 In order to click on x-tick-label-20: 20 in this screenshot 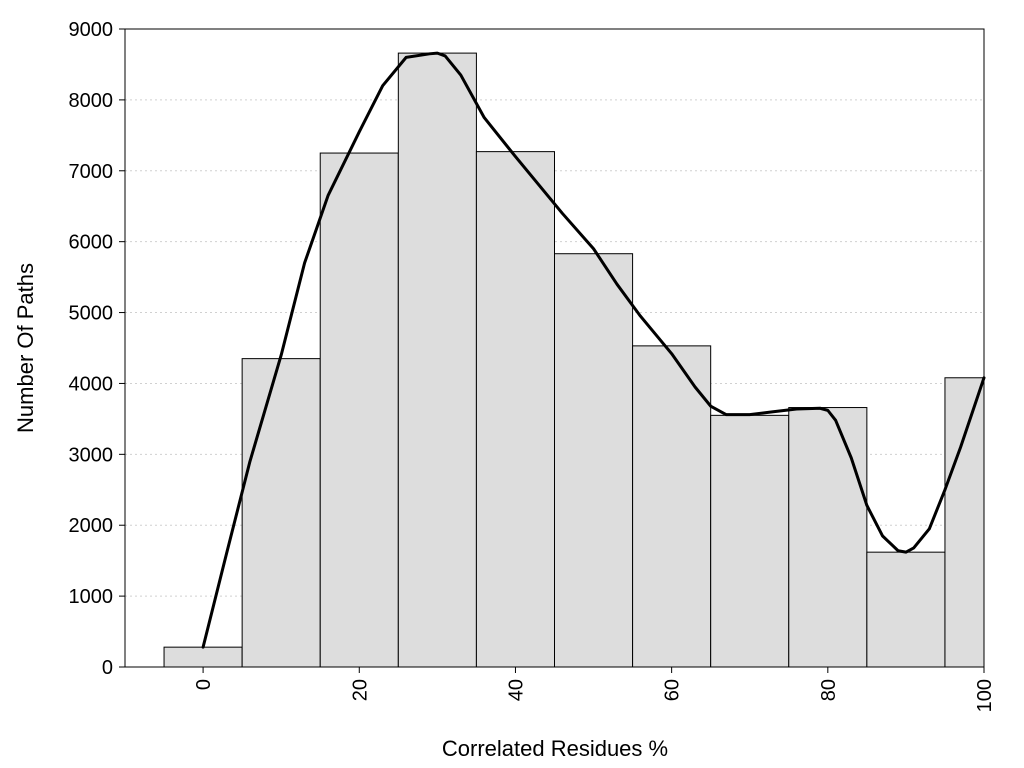, I will do `click(360, 690)`.